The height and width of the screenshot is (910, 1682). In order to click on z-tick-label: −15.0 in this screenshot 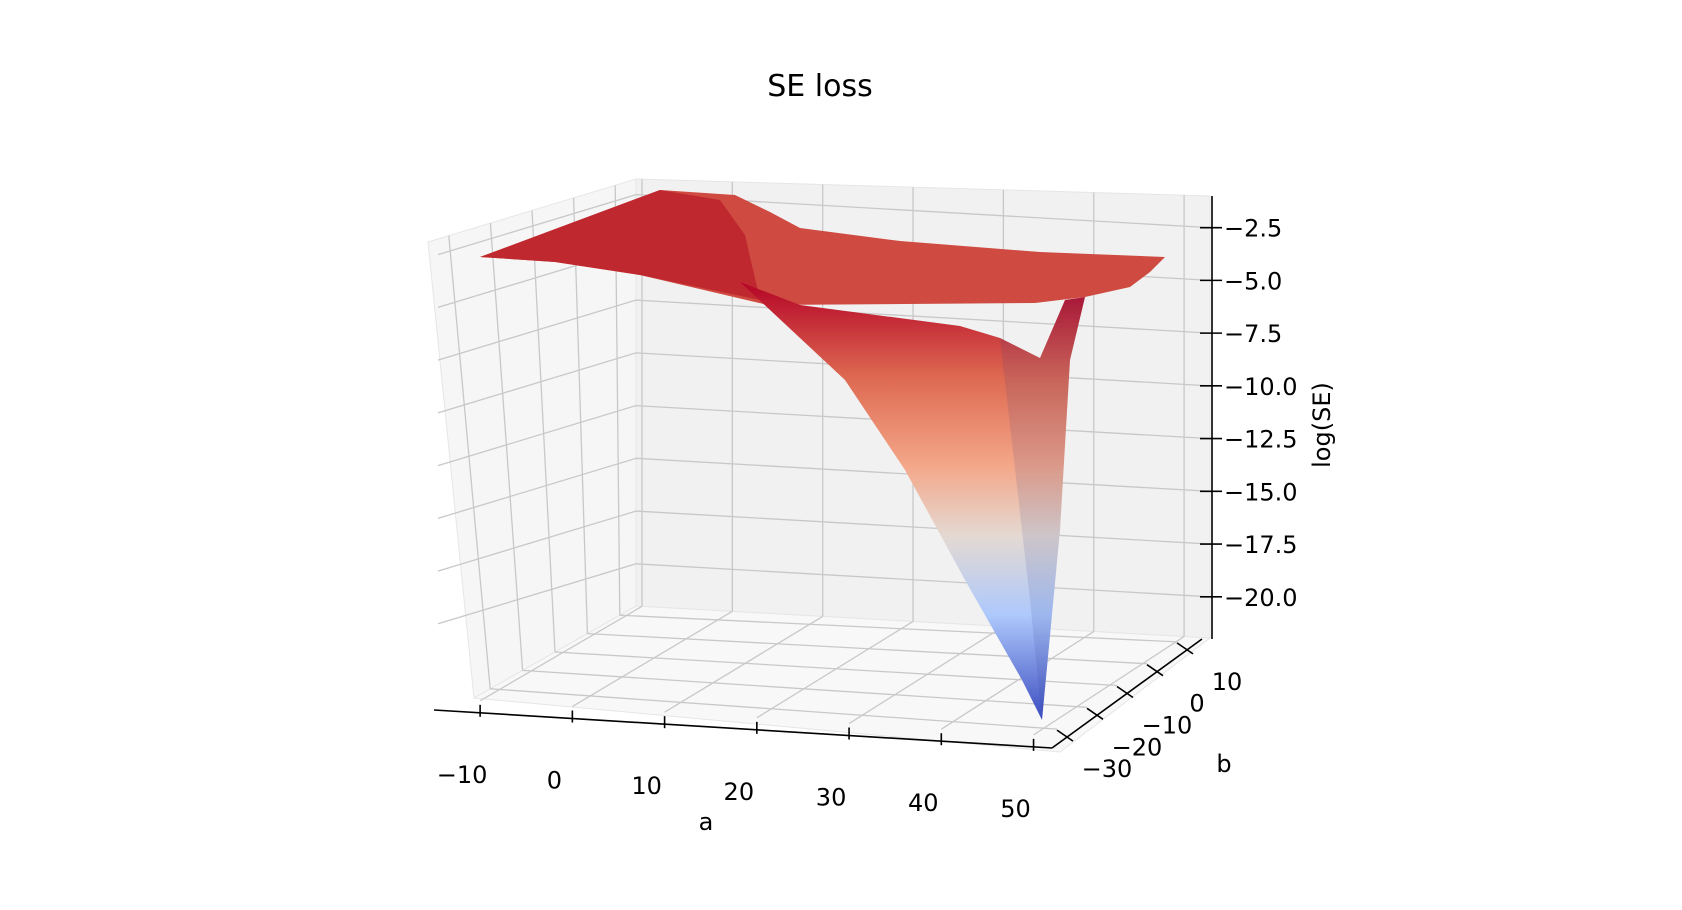, I will do `click(1261, 492)`.